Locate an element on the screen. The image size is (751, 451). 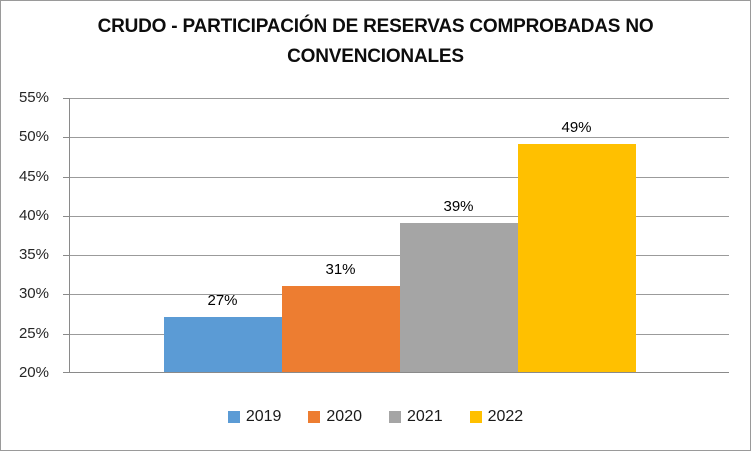
bar-value-label: 27% is located at coordinates (222, 300).